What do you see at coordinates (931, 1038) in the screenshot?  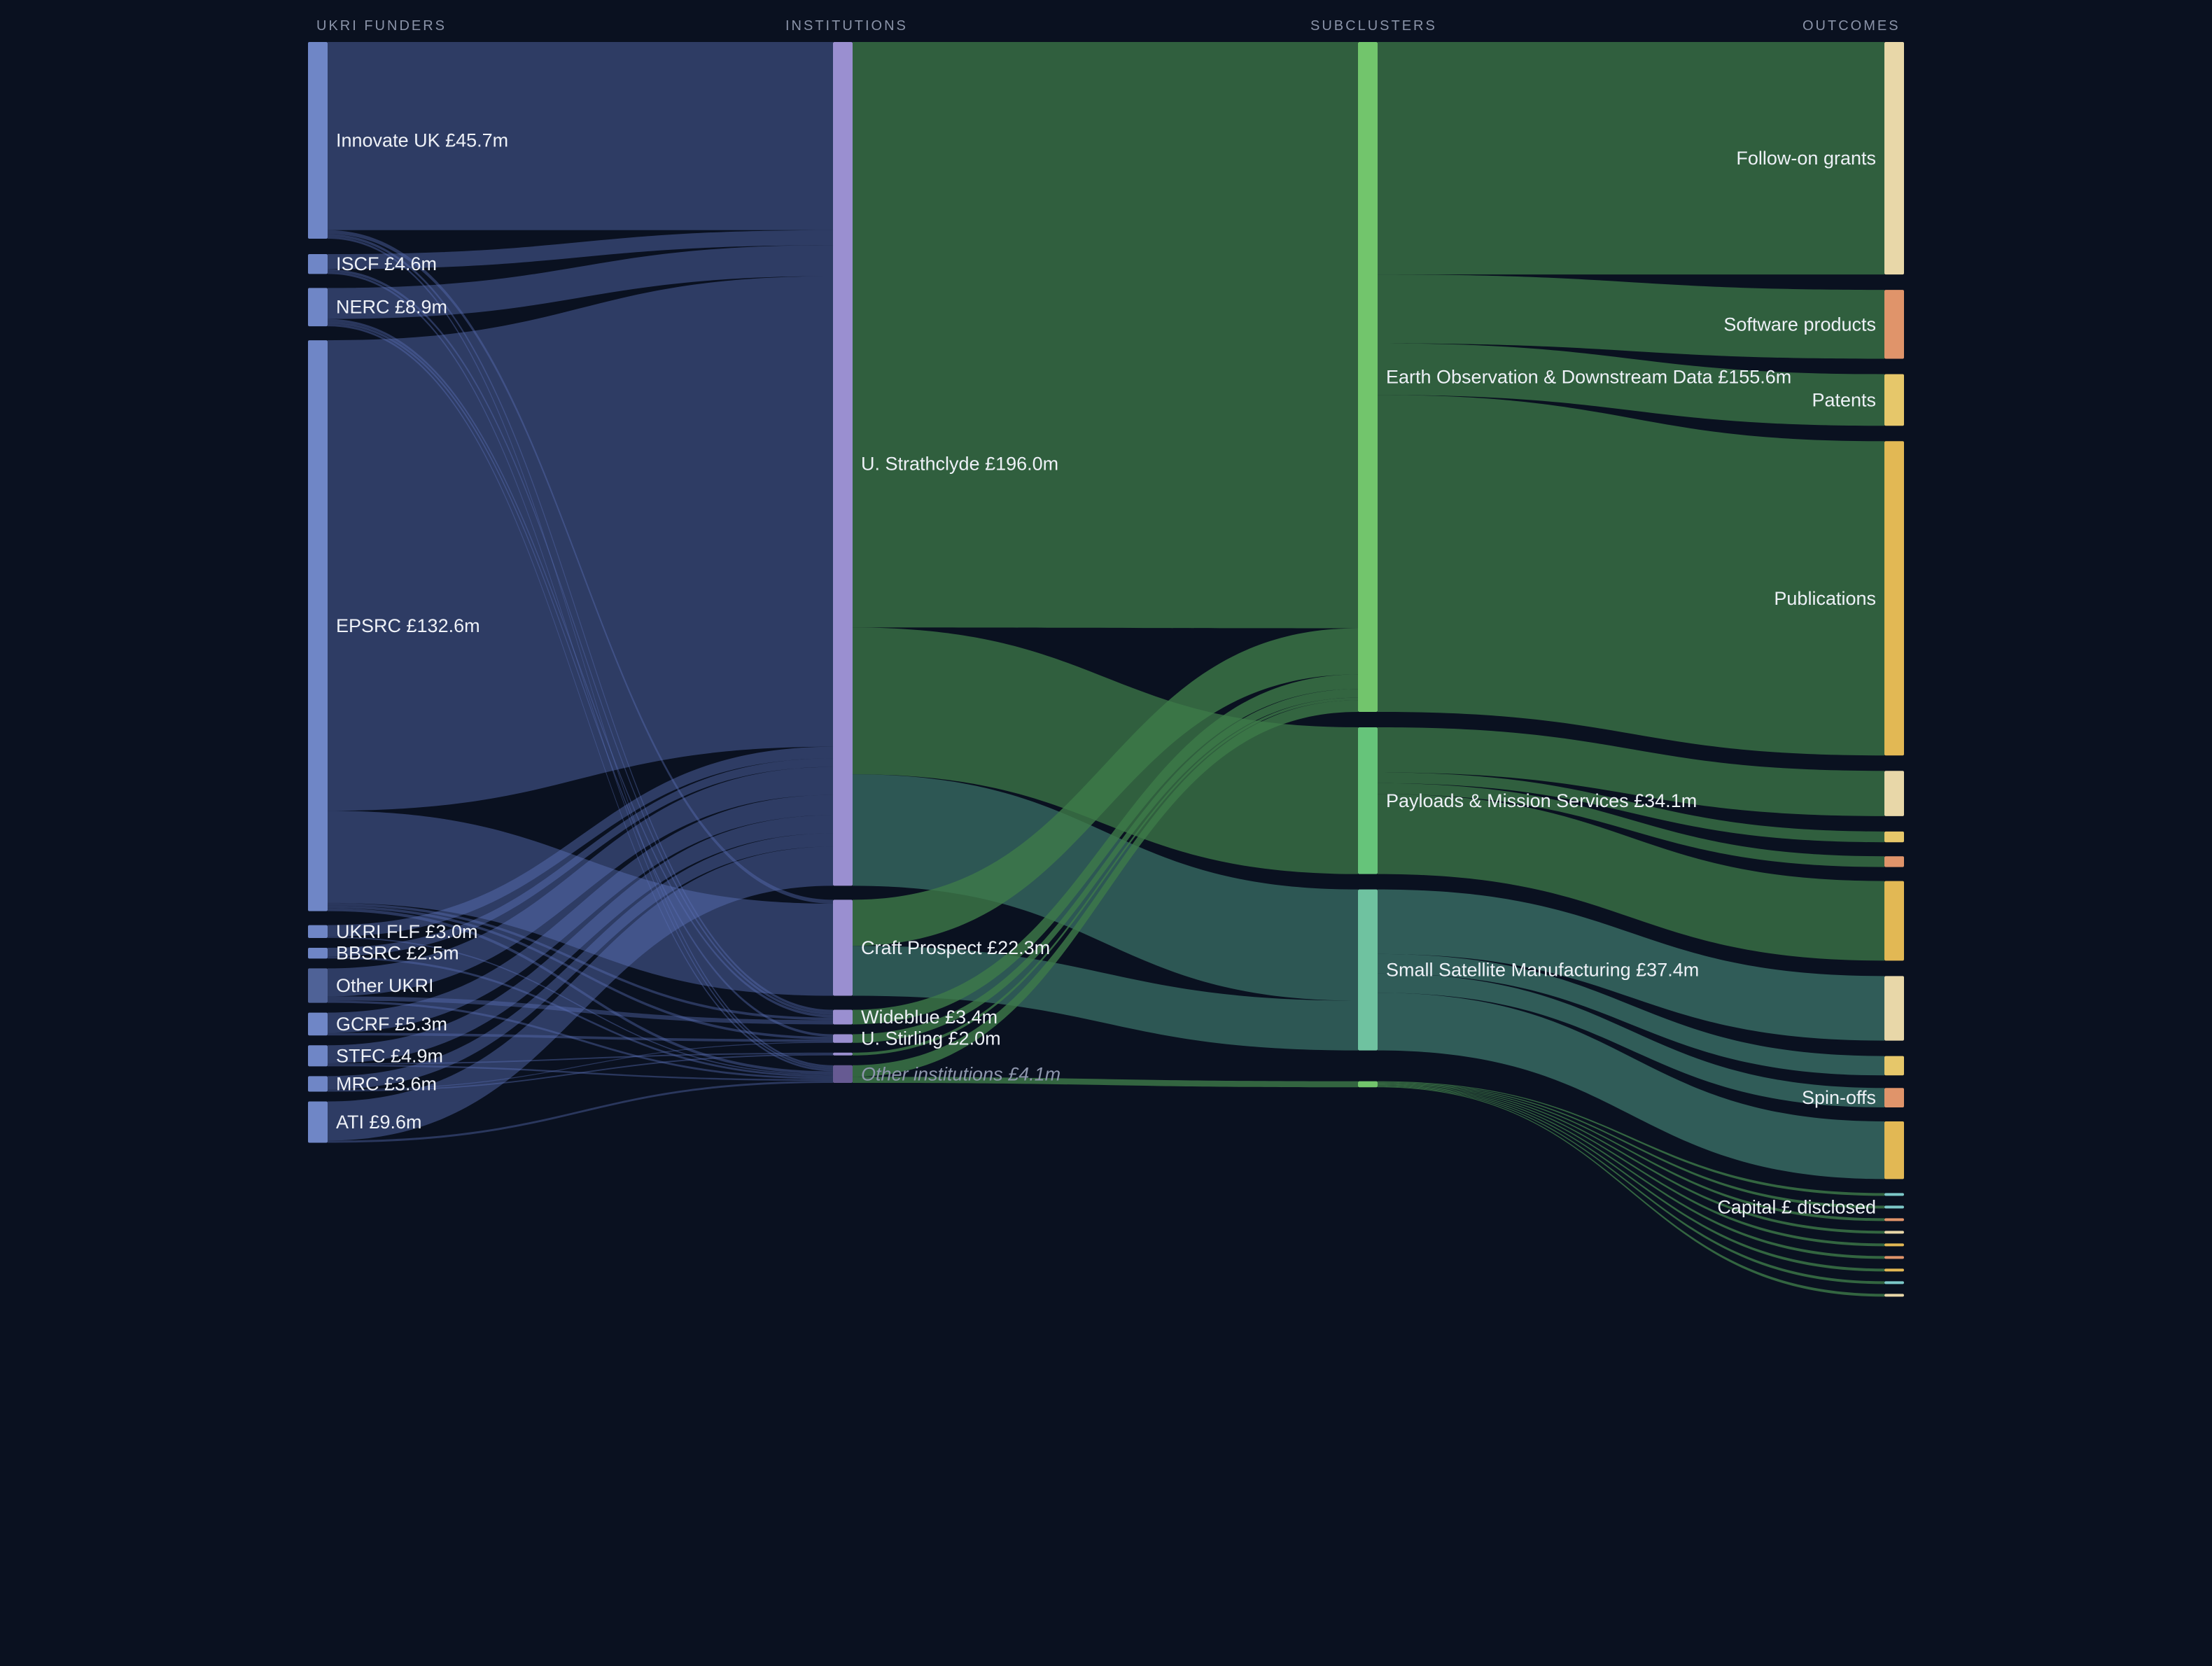 I see `sankey-label-stirling: U. Stirling £2.0m` at bounding box center [931, 1038].